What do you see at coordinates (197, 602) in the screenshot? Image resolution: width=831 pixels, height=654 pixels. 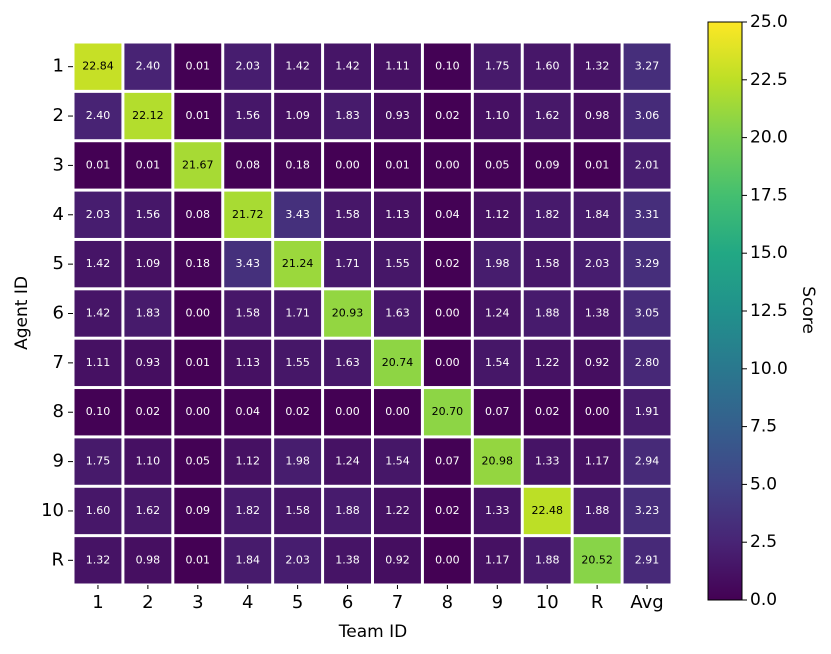 I see `x-tick-label: 3` at bounding box center [197, 602].